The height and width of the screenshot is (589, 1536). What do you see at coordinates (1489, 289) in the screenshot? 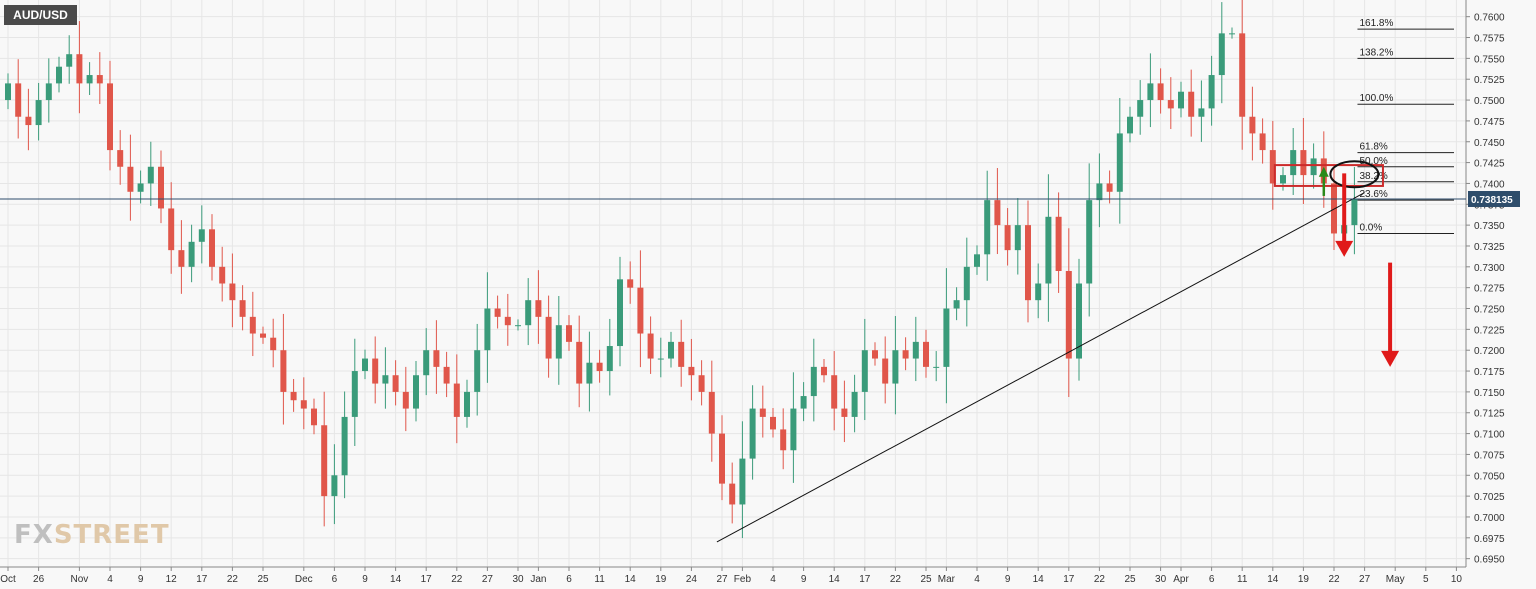
I see `y-tick-label: 0.7275` at bounding box center [1489, 289].